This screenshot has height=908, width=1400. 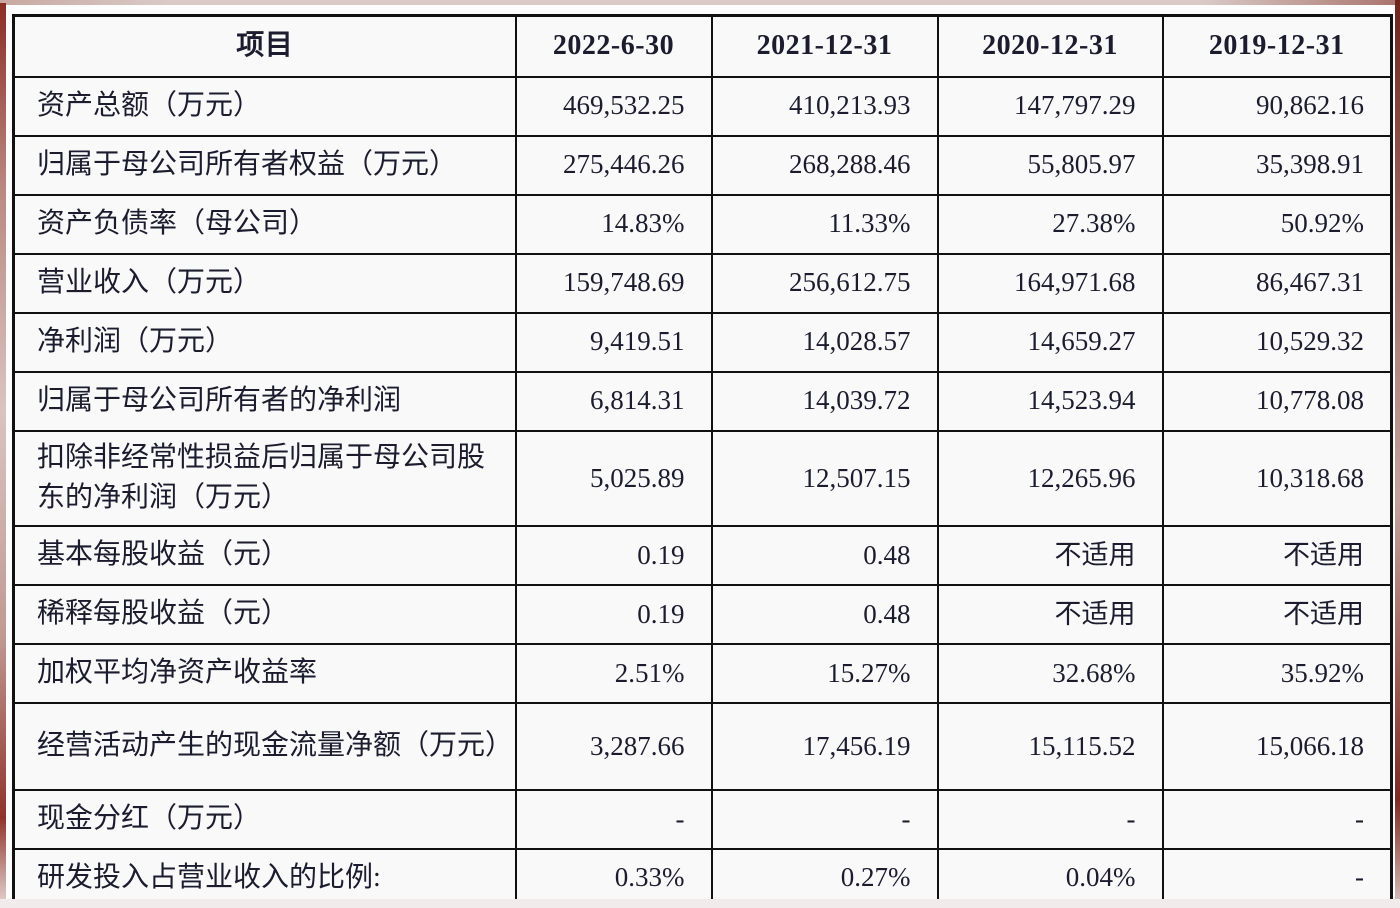 What do you see at coordinates (824, 401) in the screenshot?
I see `cell-value: 14,039.72` at bounding box center [824, 401].